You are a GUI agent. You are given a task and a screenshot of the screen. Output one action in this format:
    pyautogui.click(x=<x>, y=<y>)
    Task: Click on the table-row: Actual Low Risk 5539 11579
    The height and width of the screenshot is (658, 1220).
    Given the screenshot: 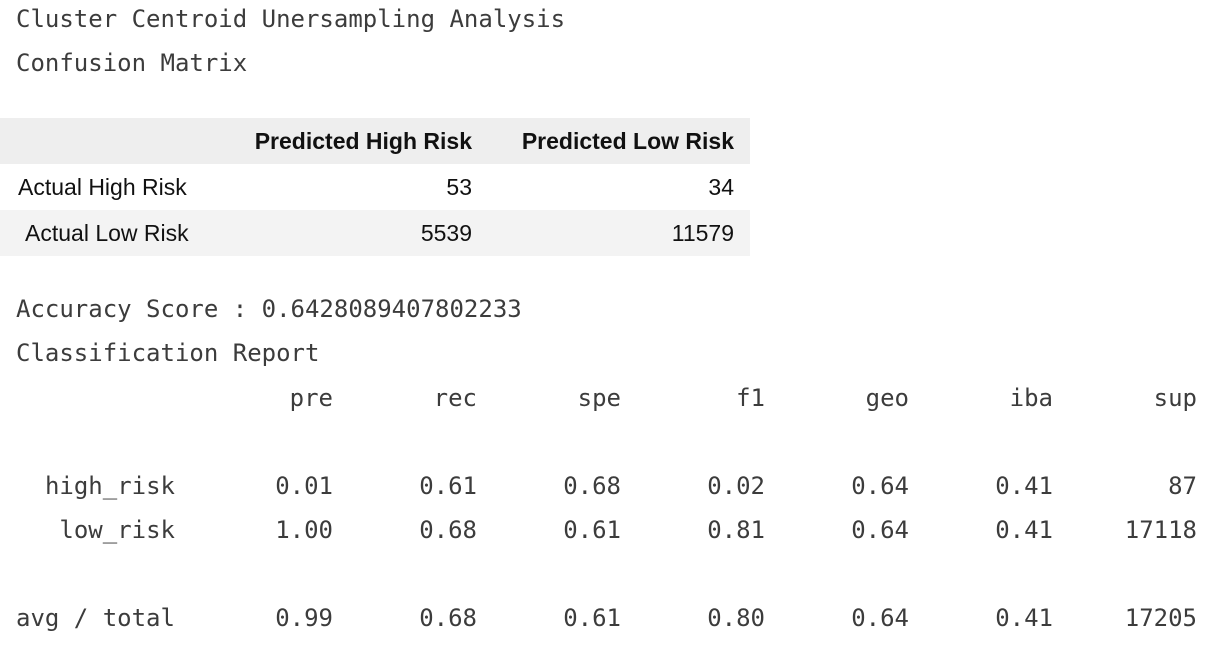 What is the action you would take?
    pyautogui.click(x=375, y=233)
    